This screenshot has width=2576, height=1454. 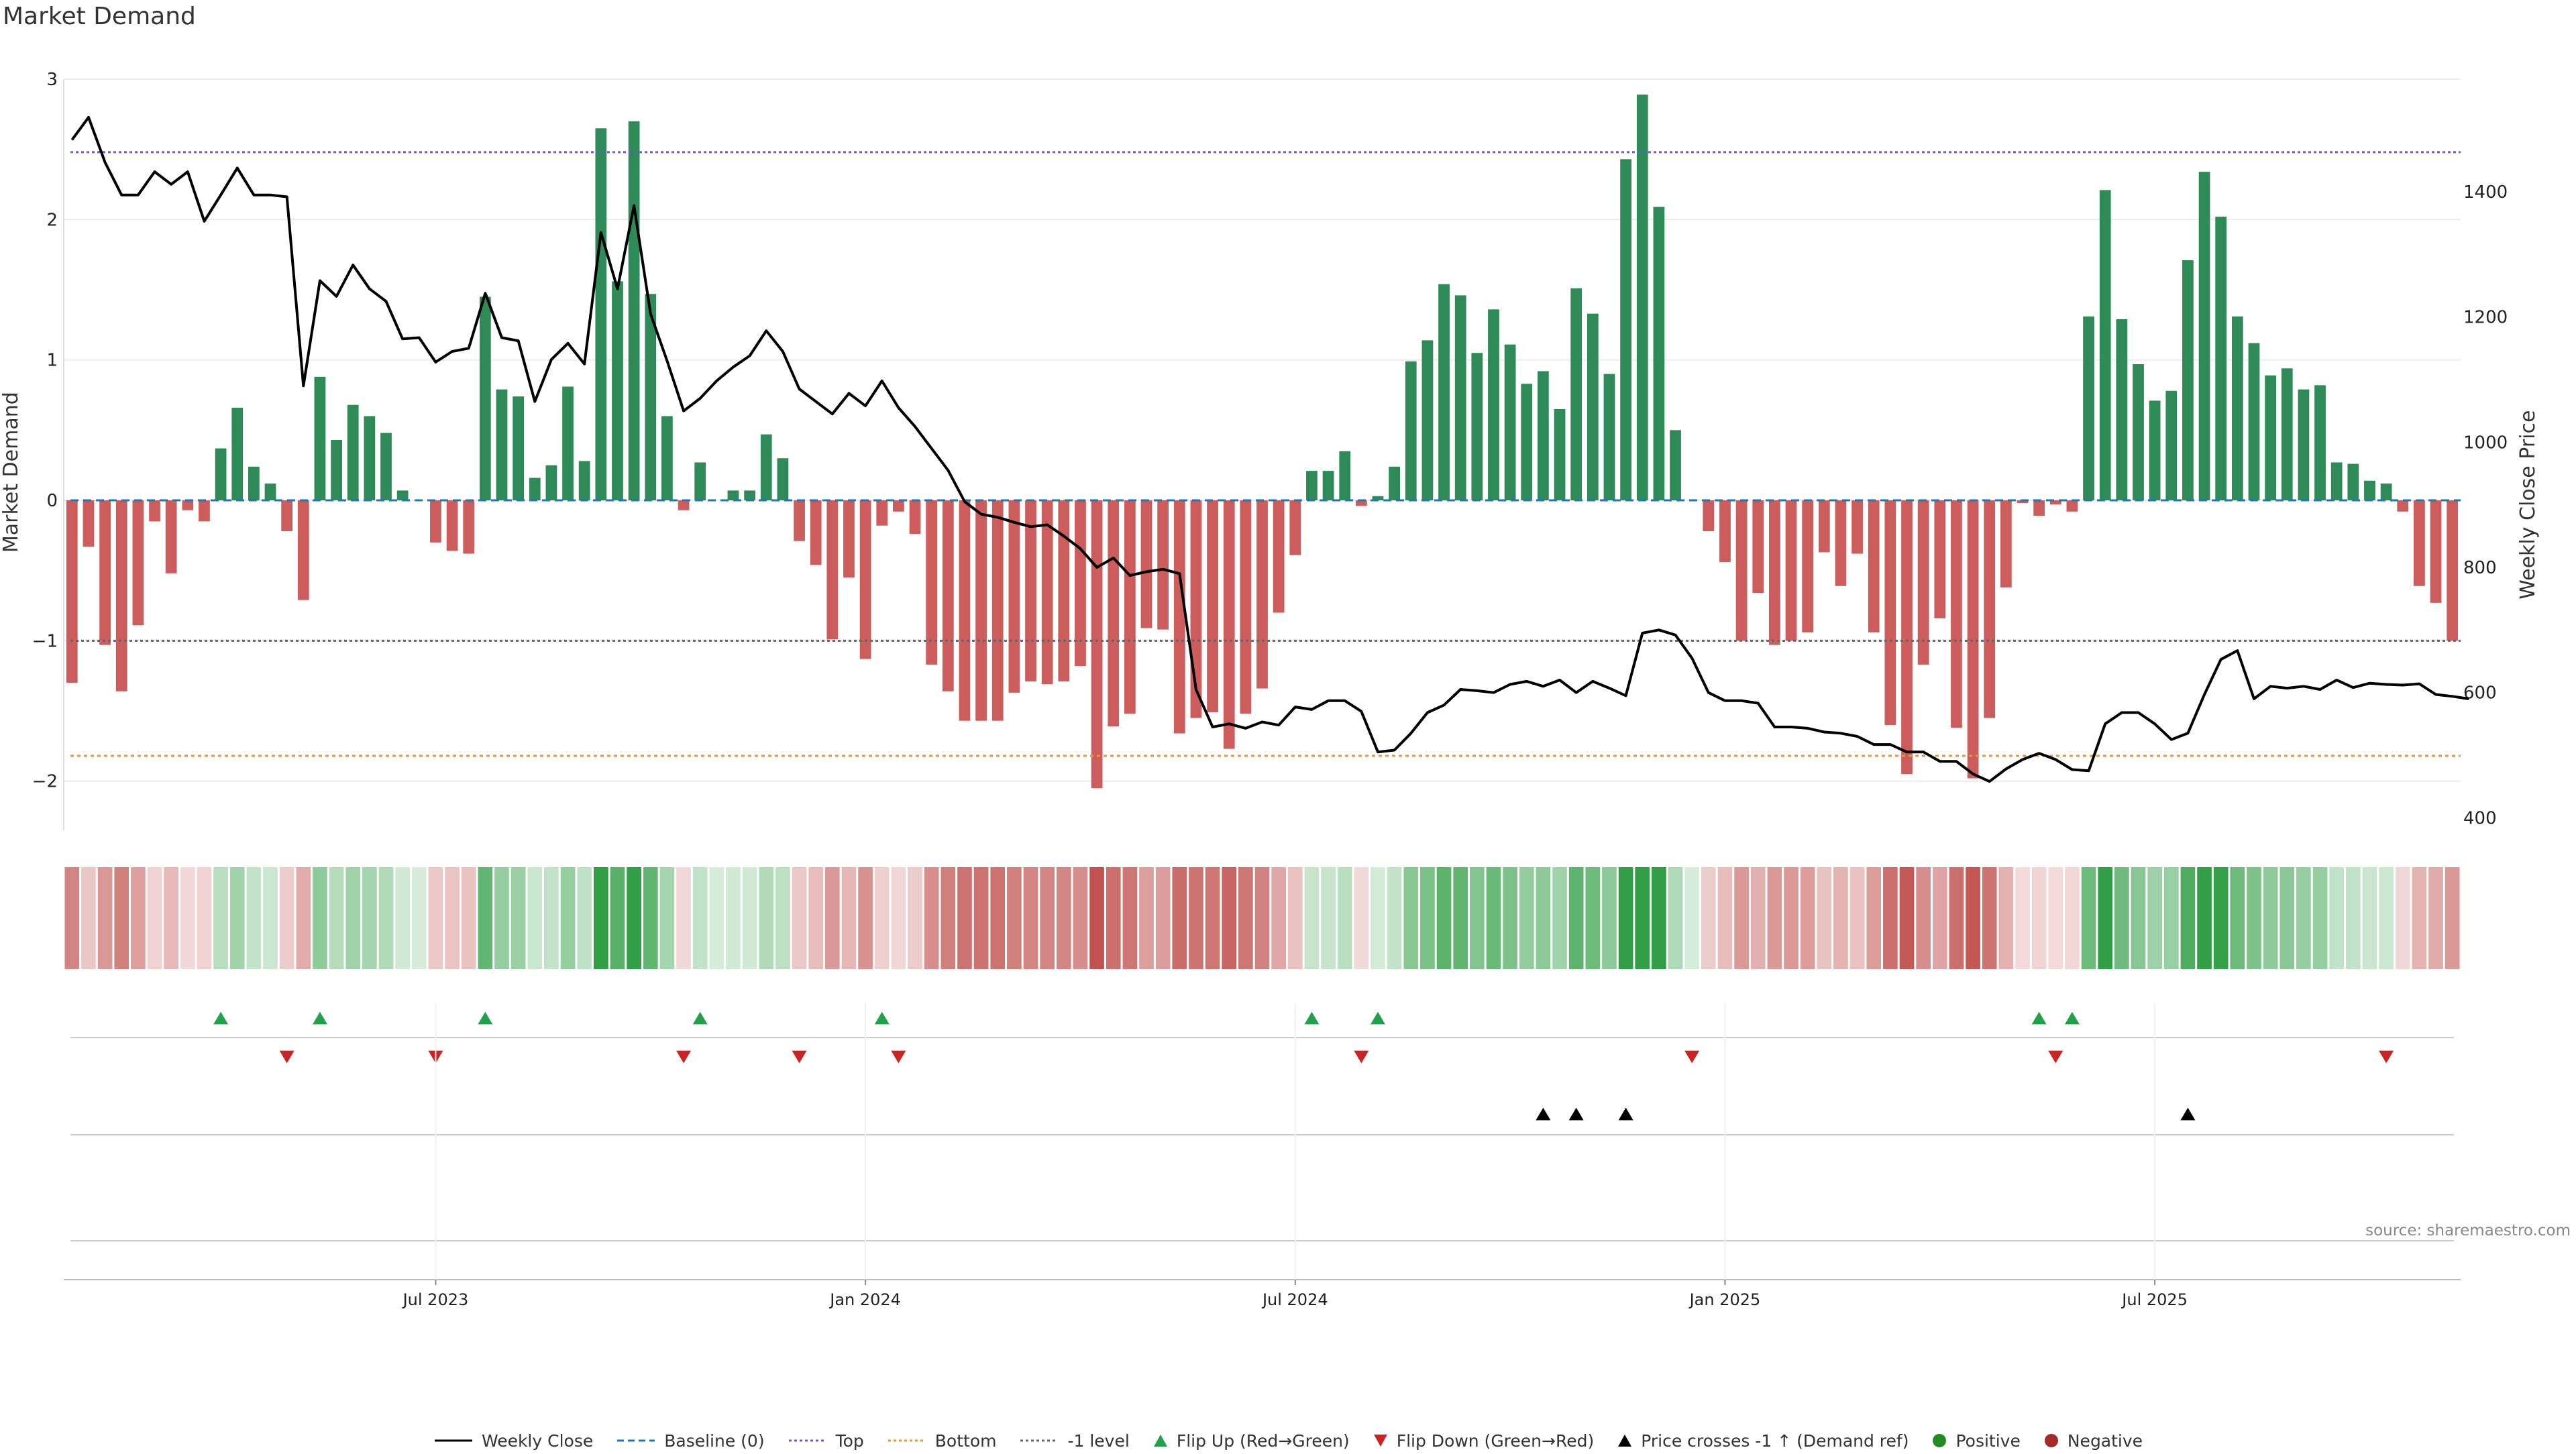 What do you see at coordinates (1262, 1037) in the screenshot?
I see `flip-markers-panel` at bounding box center [1262, 1037].